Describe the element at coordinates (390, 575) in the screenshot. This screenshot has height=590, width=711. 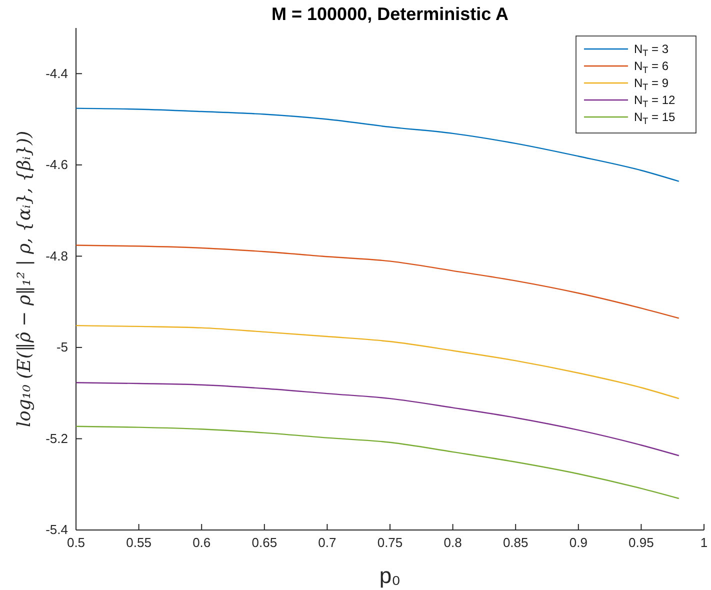
I see `x-axis-title: p₀` at that location.